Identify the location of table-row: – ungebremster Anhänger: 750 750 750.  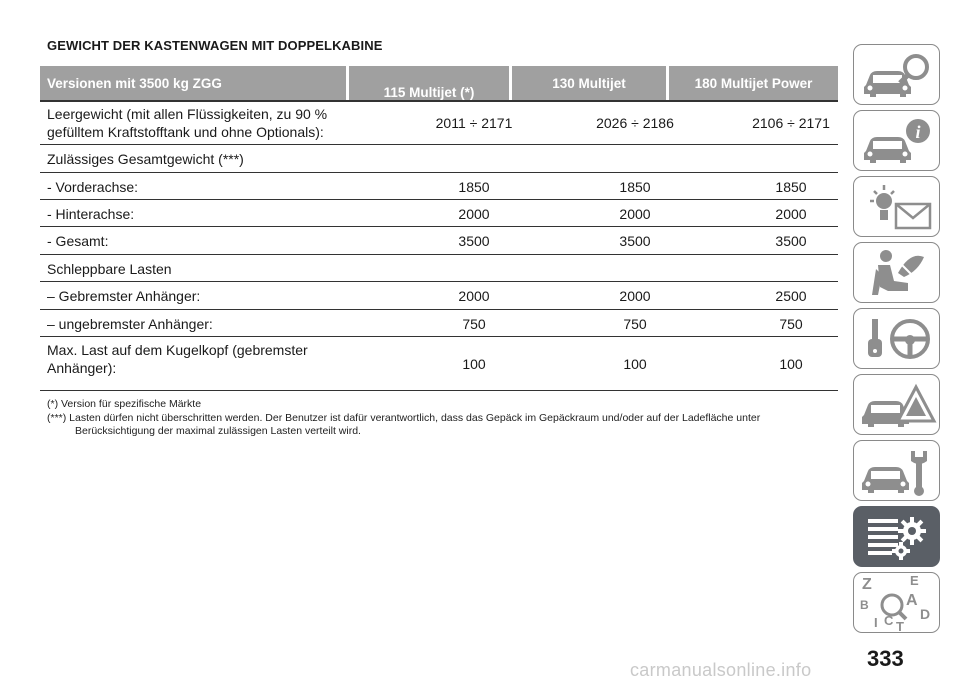
(439, 323).